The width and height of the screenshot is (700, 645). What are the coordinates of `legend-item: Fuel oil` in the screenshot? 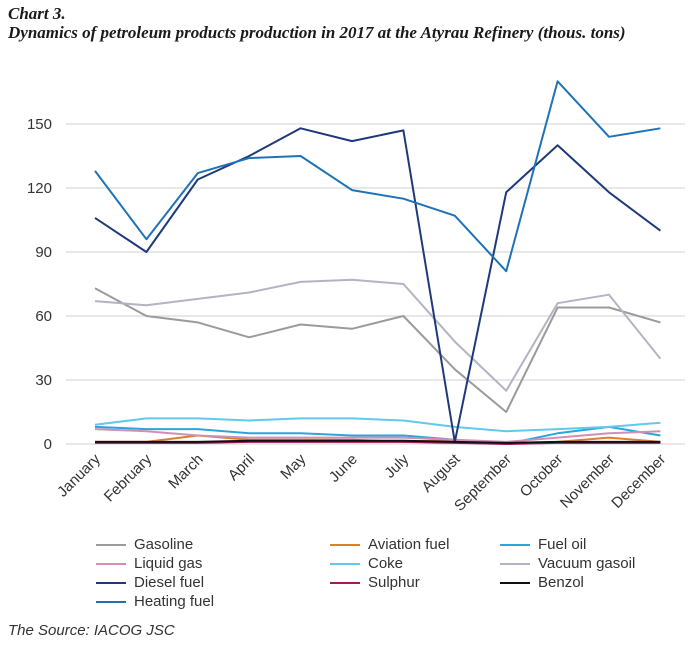 It's located at (543, 544).